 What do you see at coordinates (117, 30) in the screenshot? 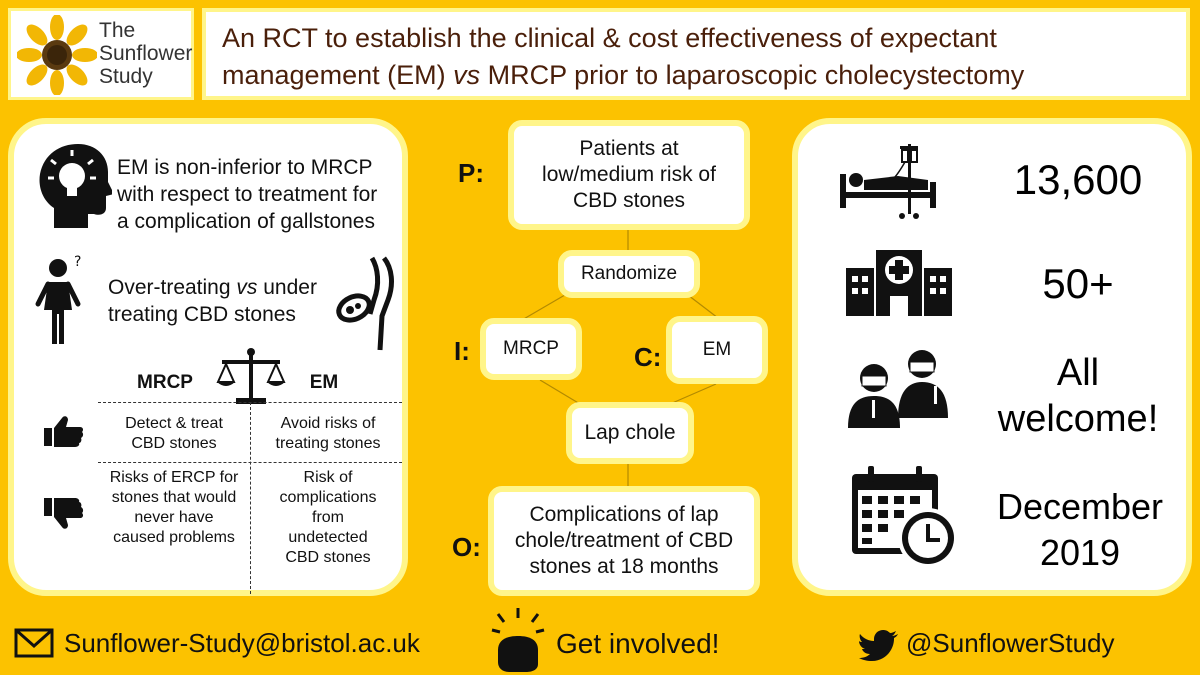
I see `logo-line: The` at bounding box center [117, 30].